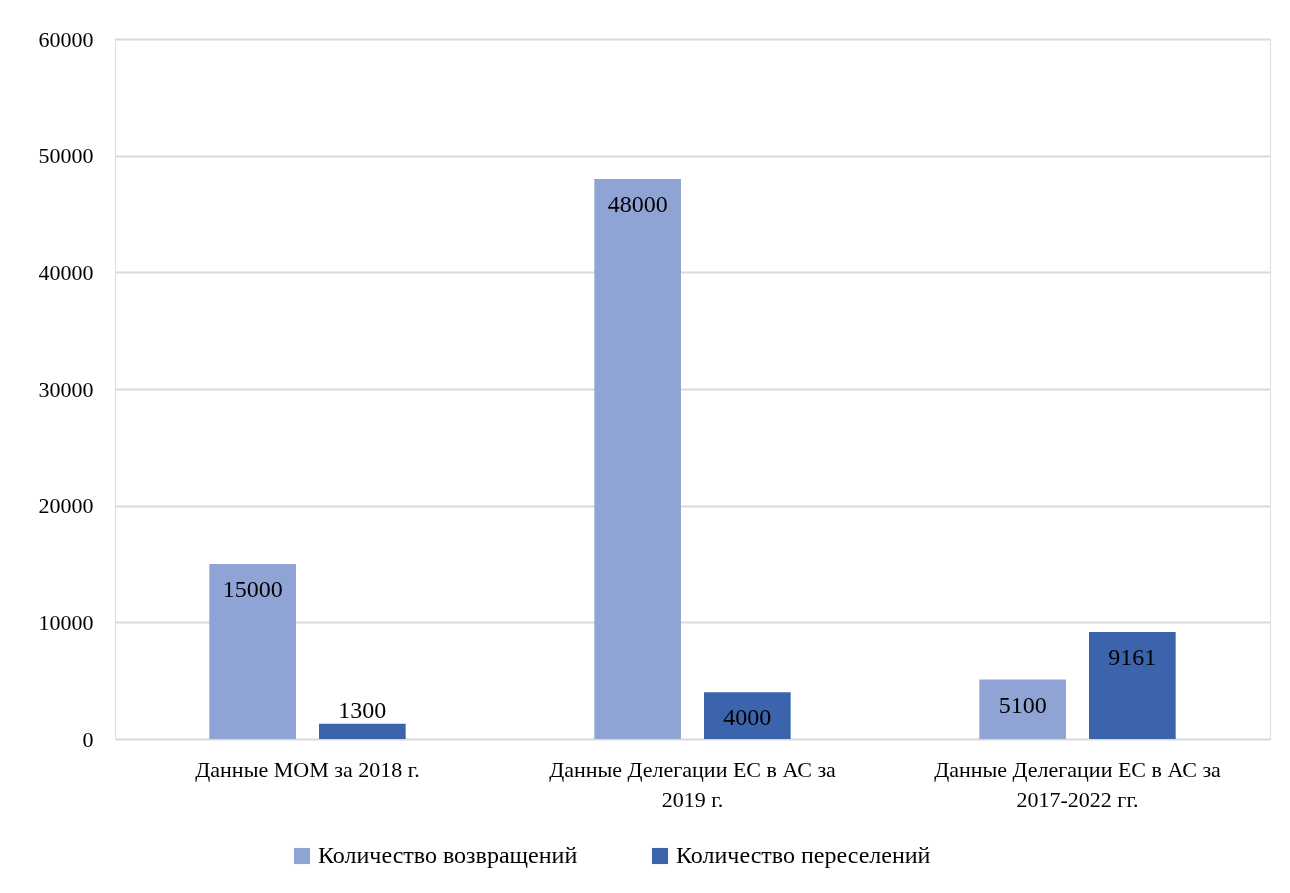 This screenshot has width=1290, height=893. Describe the element at coordinates (637, 204) in the screenshot. I see `data-label: 48000` at that location.